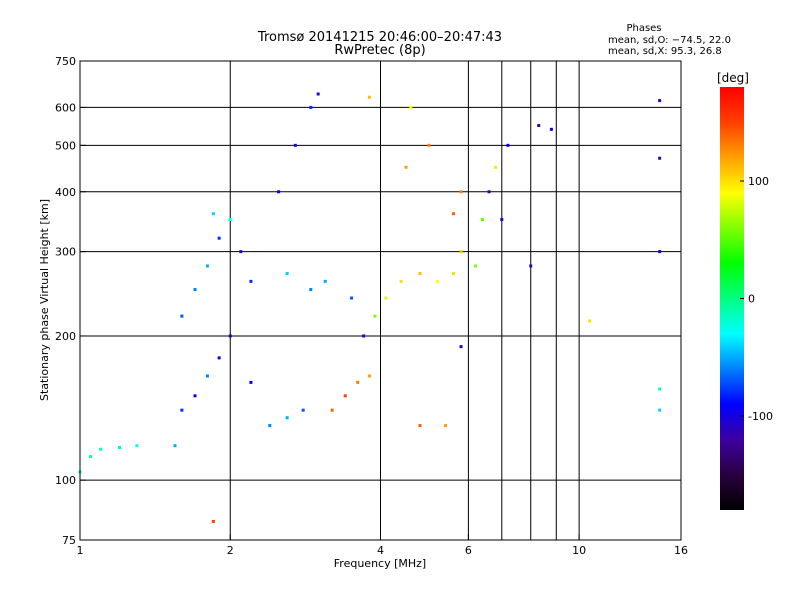 This screenshot has width=800, height=600. Describe the element at coordinates (380, 550) in the screenshot. I see `x-tick-label: 4` at that location.